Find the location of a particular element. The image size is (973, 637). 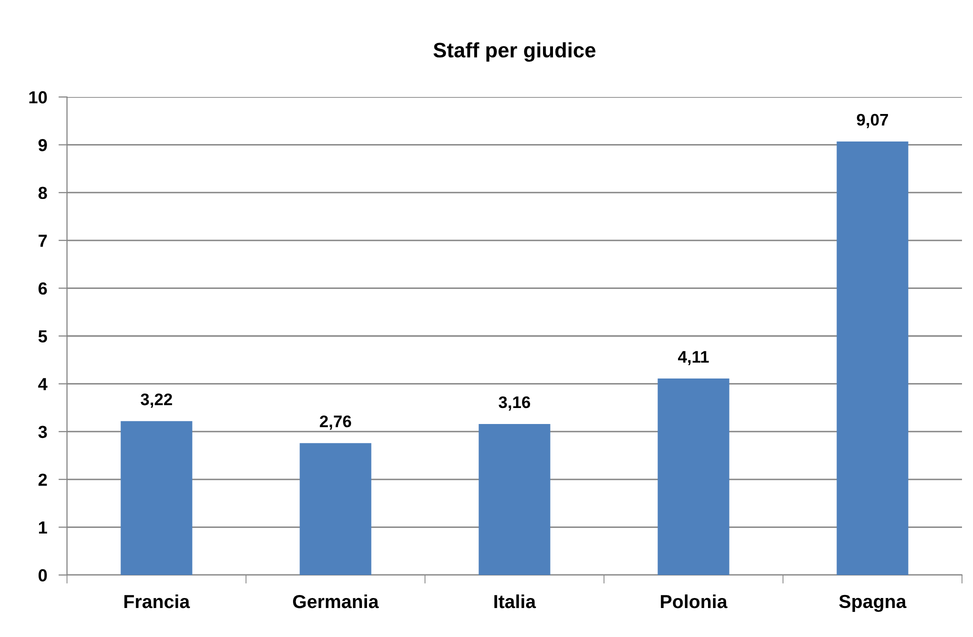

y-tick-label: 9 is located at coordinates (42, 145).